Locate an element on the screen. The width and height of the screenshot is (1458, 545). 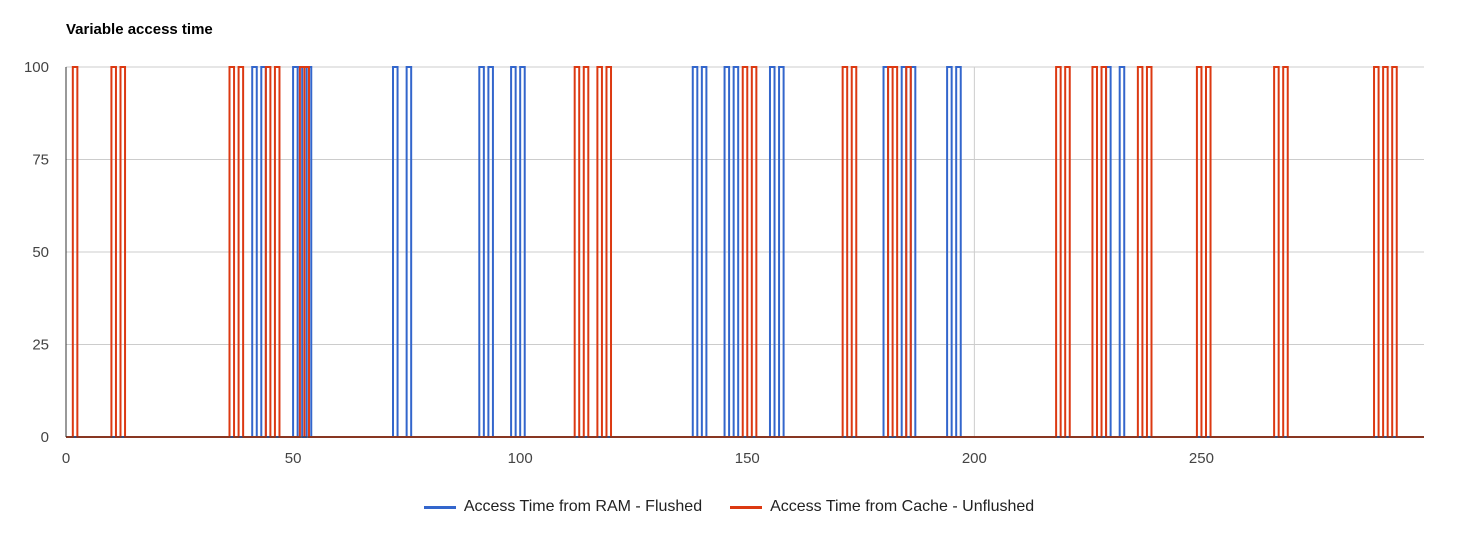
legend-swatch-ram is located at coordinates (439, 507).